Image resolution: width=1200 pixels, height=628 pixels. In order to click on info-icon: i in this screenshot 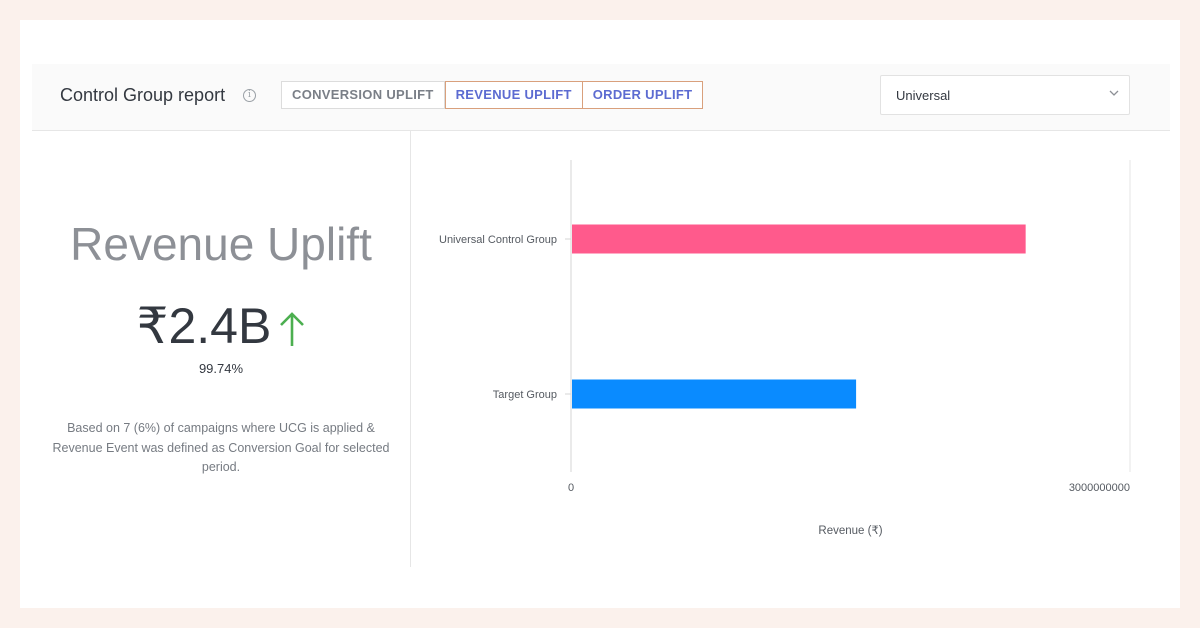, I will do `click(249, 95)`.